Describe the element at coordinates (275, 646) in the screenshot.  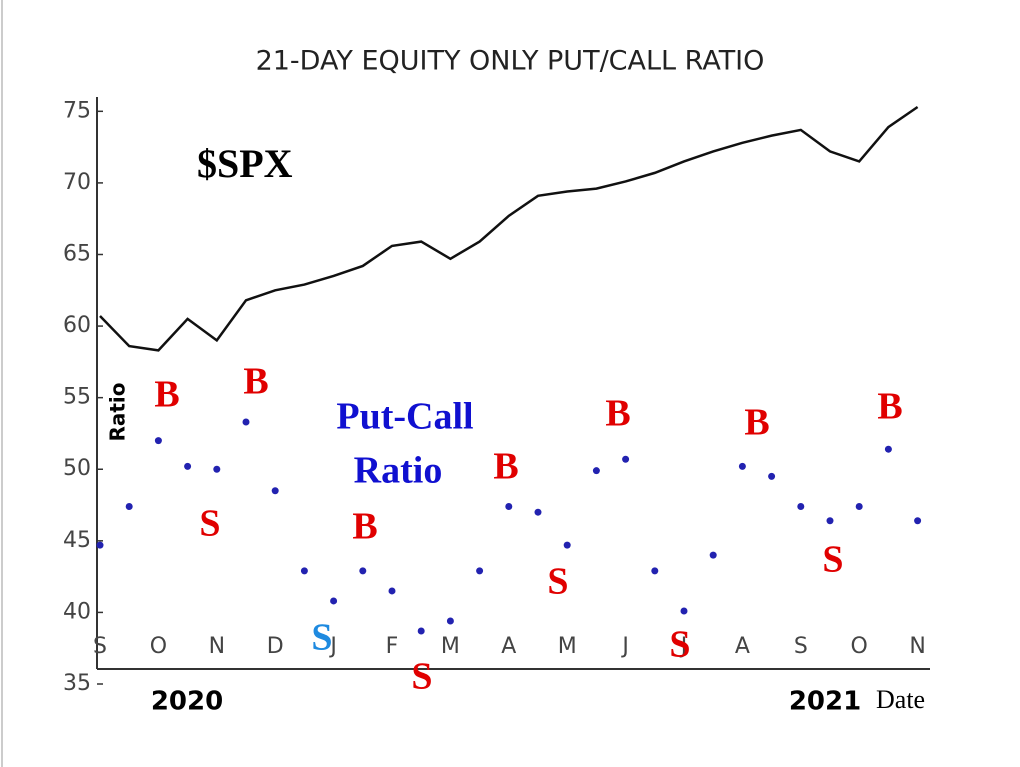
I see `x-tick-label: D` at that location.